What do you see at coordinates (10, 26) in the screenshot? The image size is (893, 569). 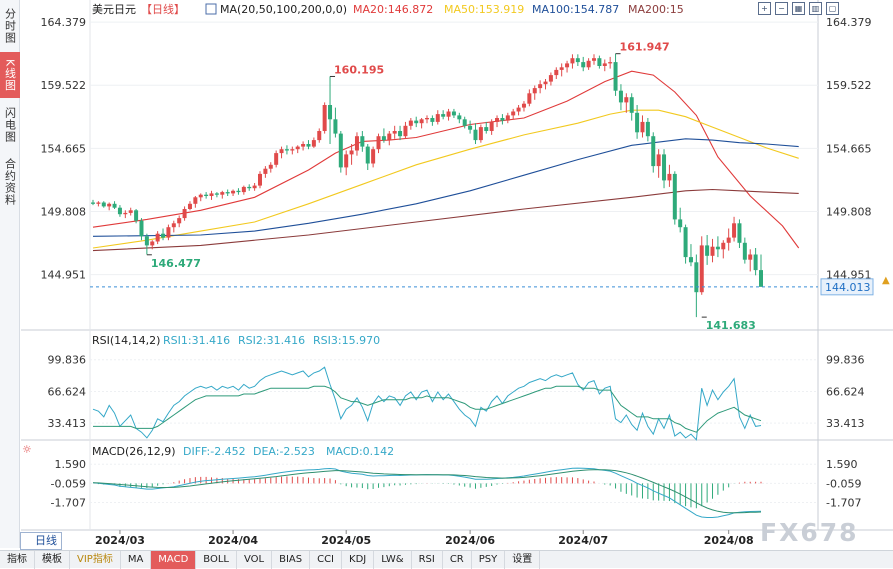 I see `sidebar-tab-0: 分时图` at bounding box center [10, 26].